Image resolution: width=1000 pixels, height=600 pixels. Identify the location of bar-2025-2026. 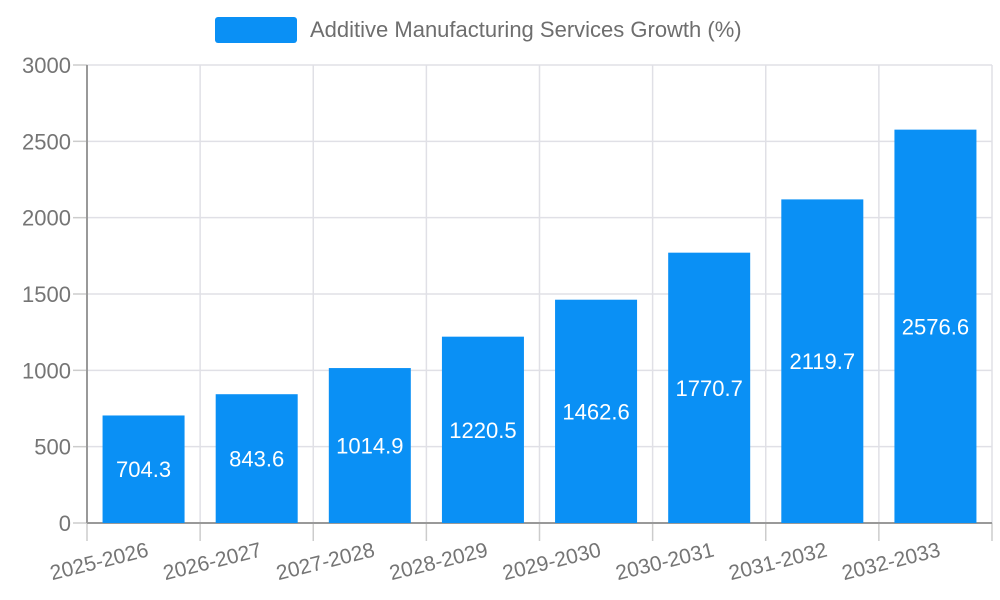
(143, 469).